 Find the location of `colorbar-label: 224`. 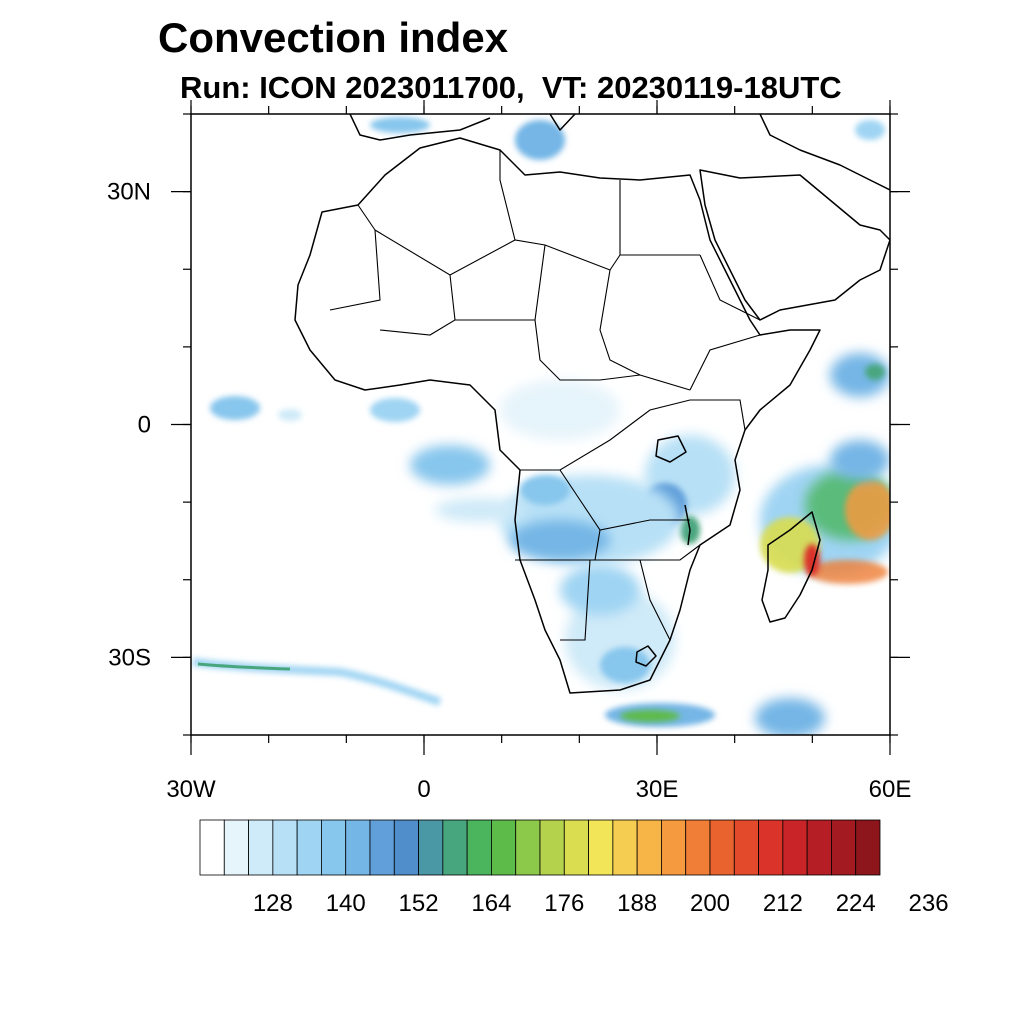

colorbar-label: 224 is located at coordinates (856, 903).